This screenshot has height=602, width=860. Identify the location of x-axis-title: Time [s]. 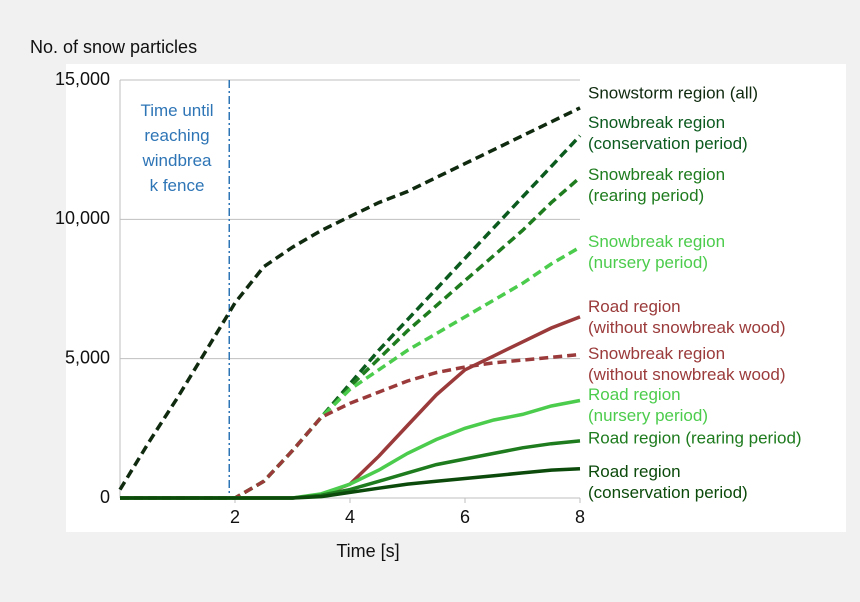
(367, 551).